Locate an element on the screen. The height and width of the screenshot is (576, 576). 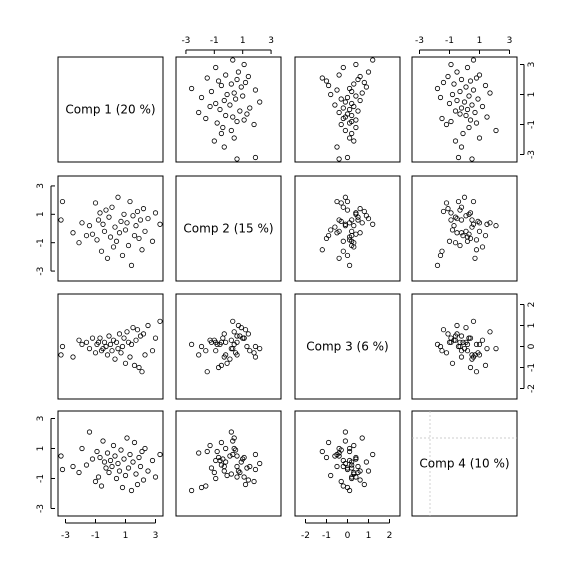
left-tick-label: -1 is located at coordinates (41, 478).